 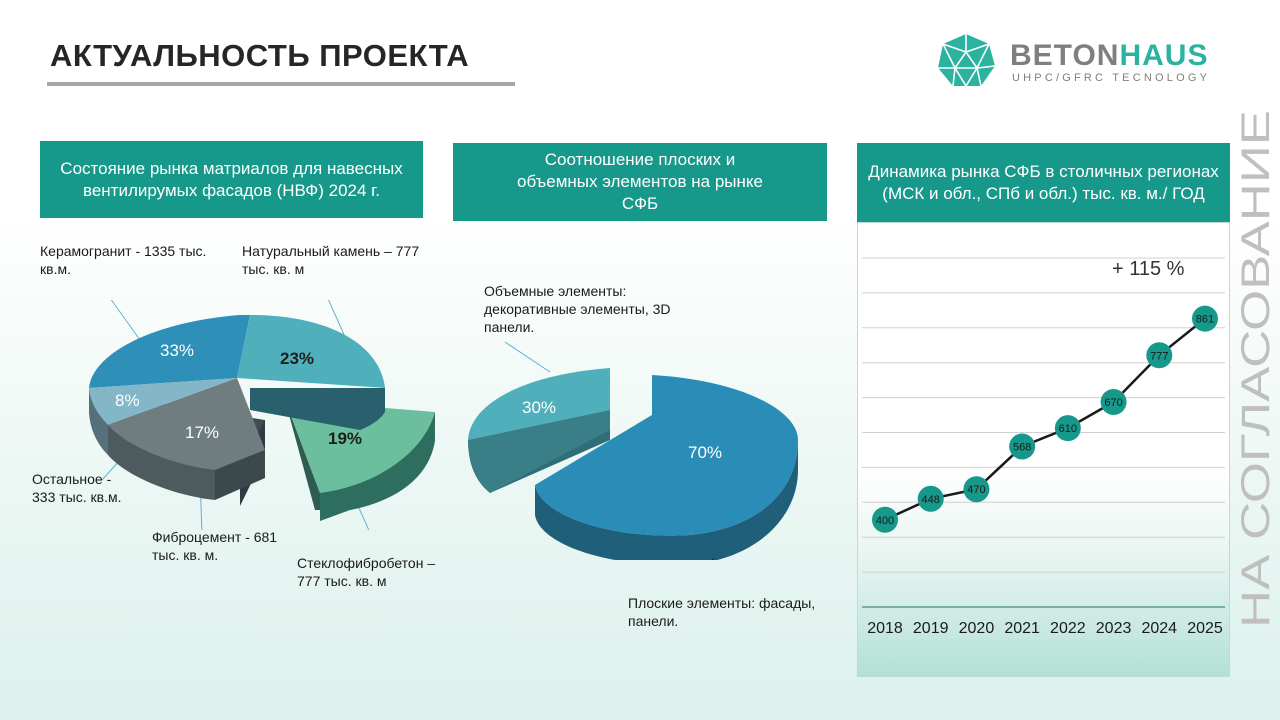 I want to click on data-point: 568, so click(x=1022, y=446).